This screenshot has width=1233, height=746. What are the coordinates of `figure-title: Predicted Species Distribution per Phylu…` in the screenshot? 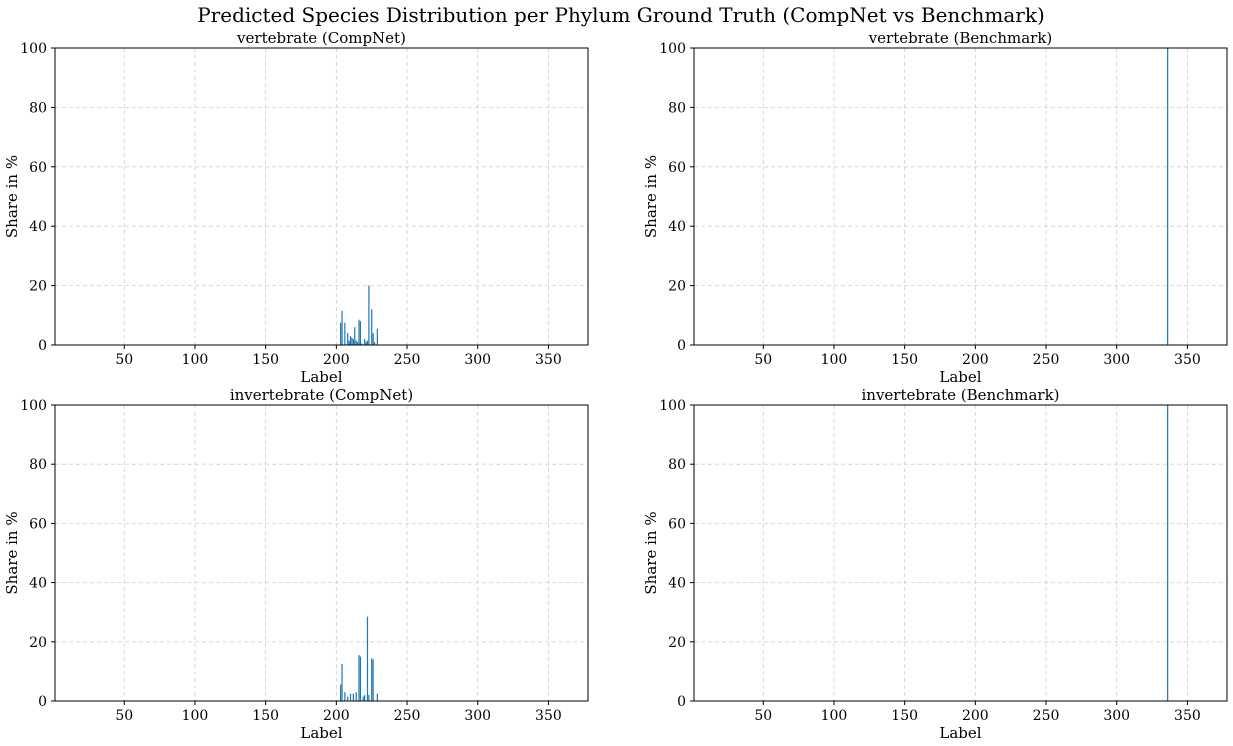 It's located at (621, 15).